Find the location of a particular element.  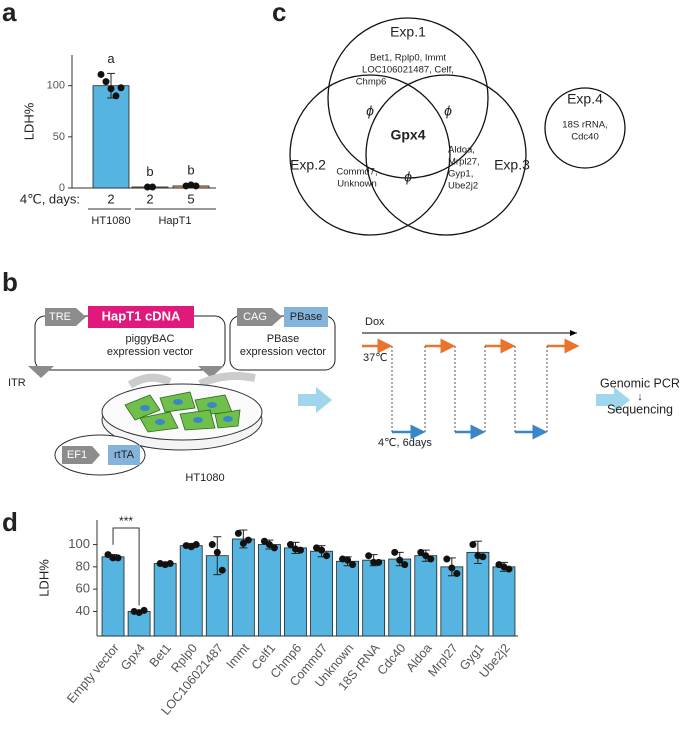

gene-label: rtTA is located at coordinates (124, 455).